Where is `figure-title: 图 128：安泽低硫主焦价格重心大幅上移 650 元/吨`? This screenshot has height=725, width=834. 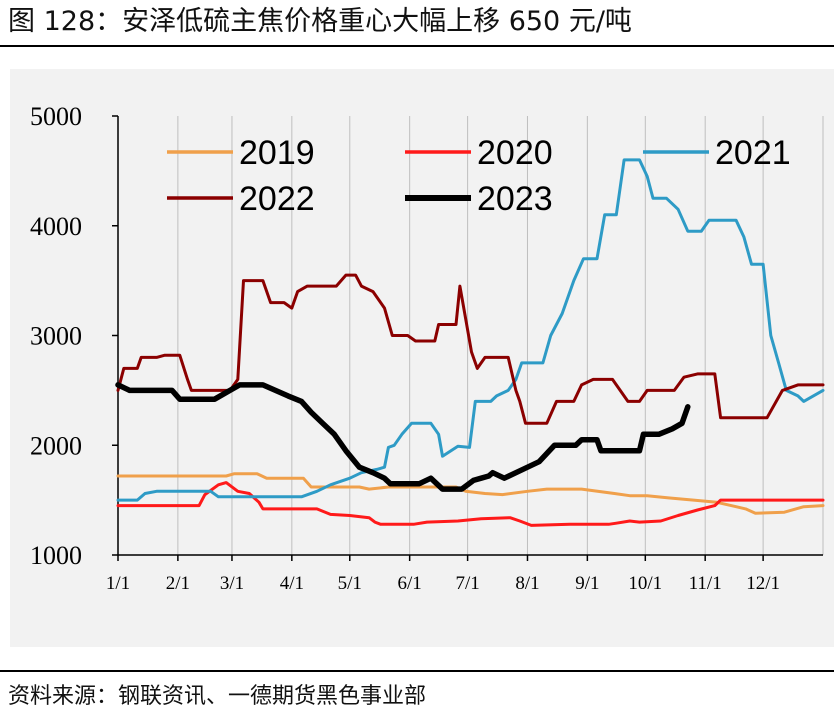 figure-title: 图 128：安泽低硫主焦价格重心大幅上移 650 元/吨 is located at coordinates (320, 21).